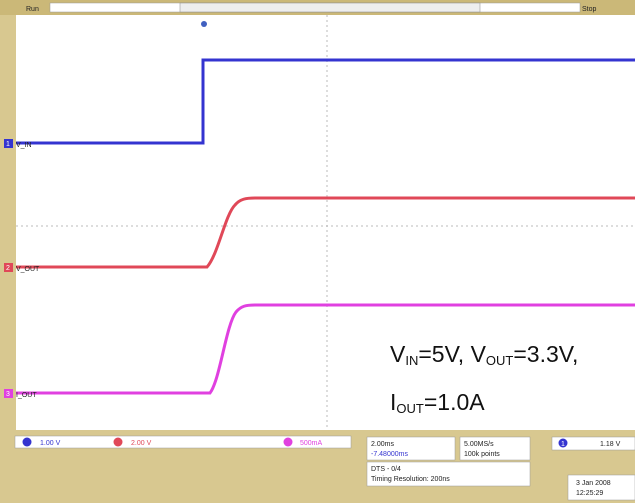 The image size is (635, 503). Describe the element at coordinates (288, 442) in the screenshot. I see `ch3-readout-icon` at that location.